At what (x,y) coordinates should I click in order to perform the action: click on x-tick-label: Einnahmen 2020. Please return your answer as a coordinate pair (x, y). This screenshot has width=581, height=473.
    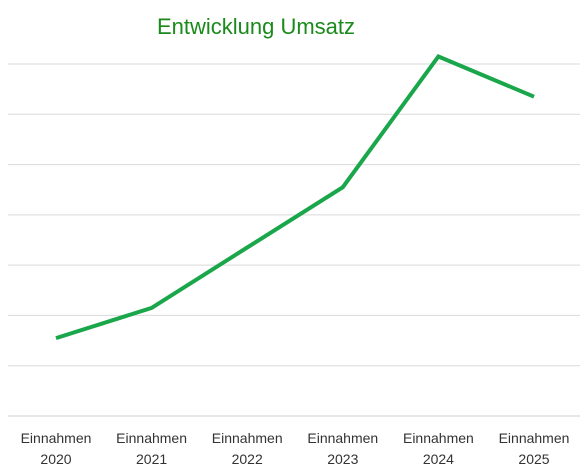
    Looking at the image, I should click on (56, 448).